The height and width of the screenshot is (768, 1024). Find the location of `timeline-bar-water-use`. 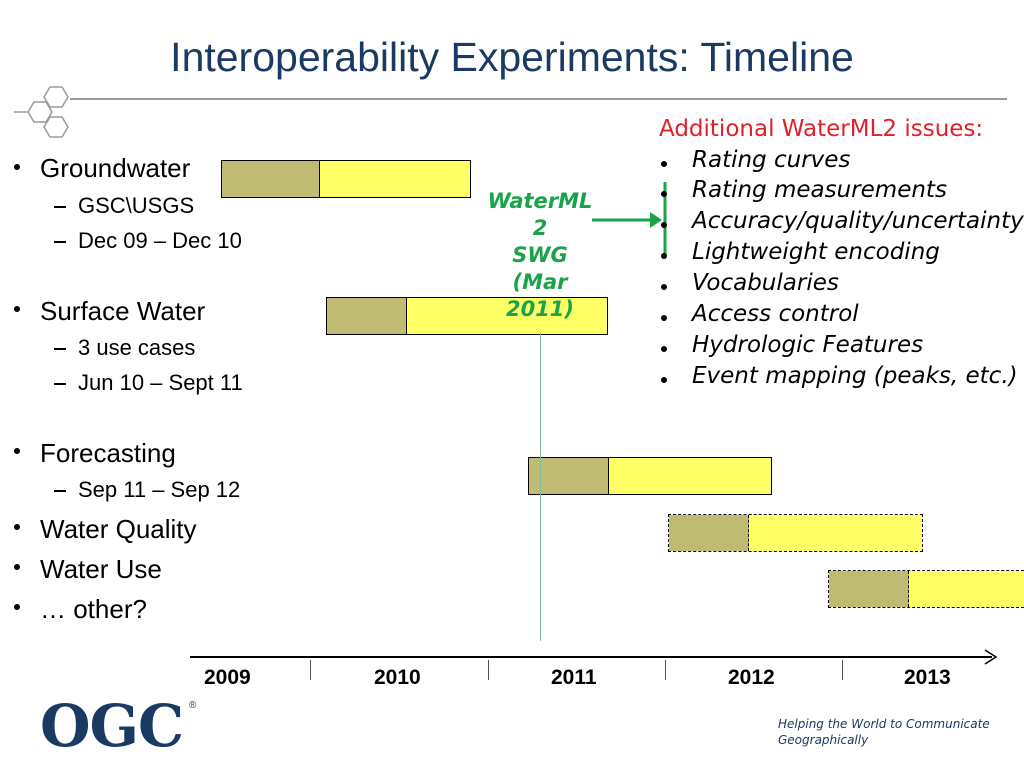

timeline-bar-water-use is located at coordinates (926, 589).